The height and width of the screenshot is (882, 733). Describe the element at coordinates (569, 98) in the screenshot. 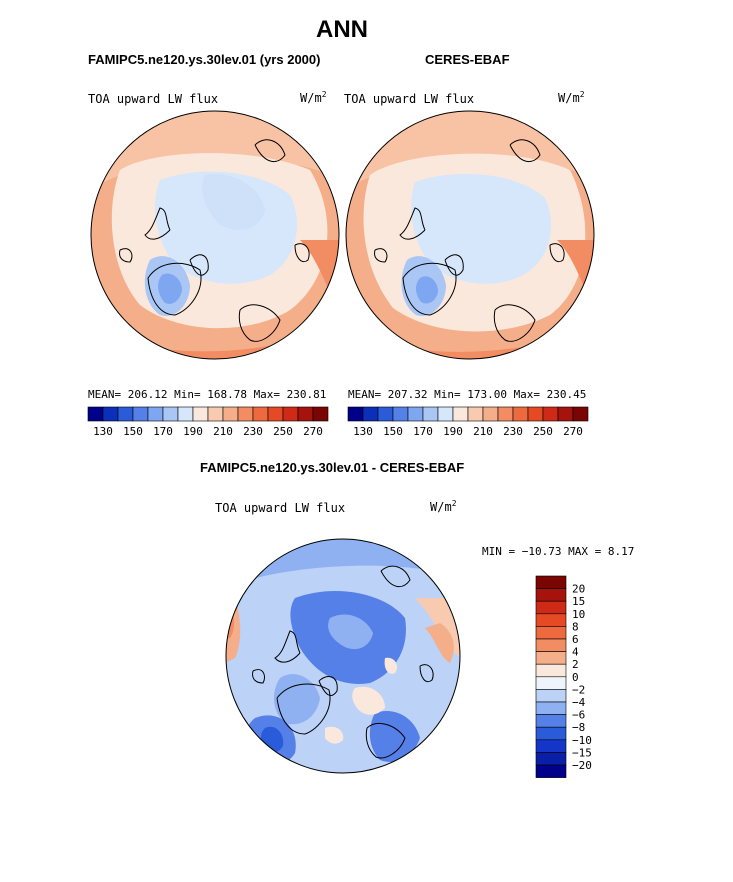

I see `obs-units-text: W/m` at that location.